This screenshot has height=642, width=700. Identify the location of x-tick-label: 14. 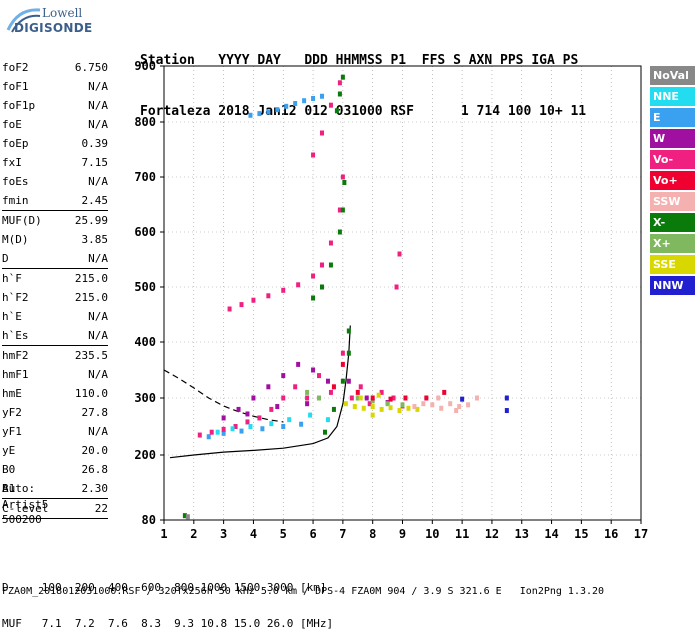
(551, 534).